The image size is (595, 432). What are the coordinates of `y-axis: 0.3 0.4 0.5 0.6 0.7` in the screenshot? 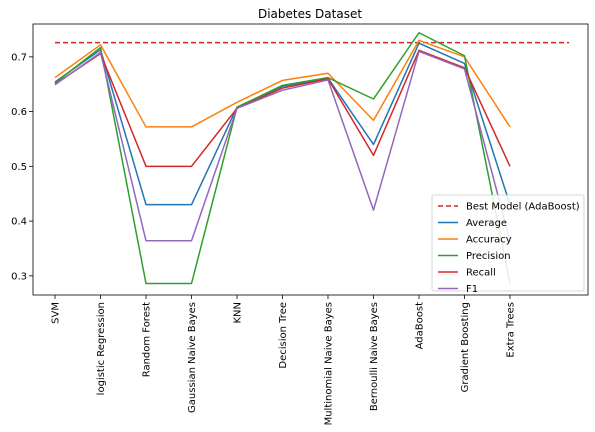 It's located at (22, 167).